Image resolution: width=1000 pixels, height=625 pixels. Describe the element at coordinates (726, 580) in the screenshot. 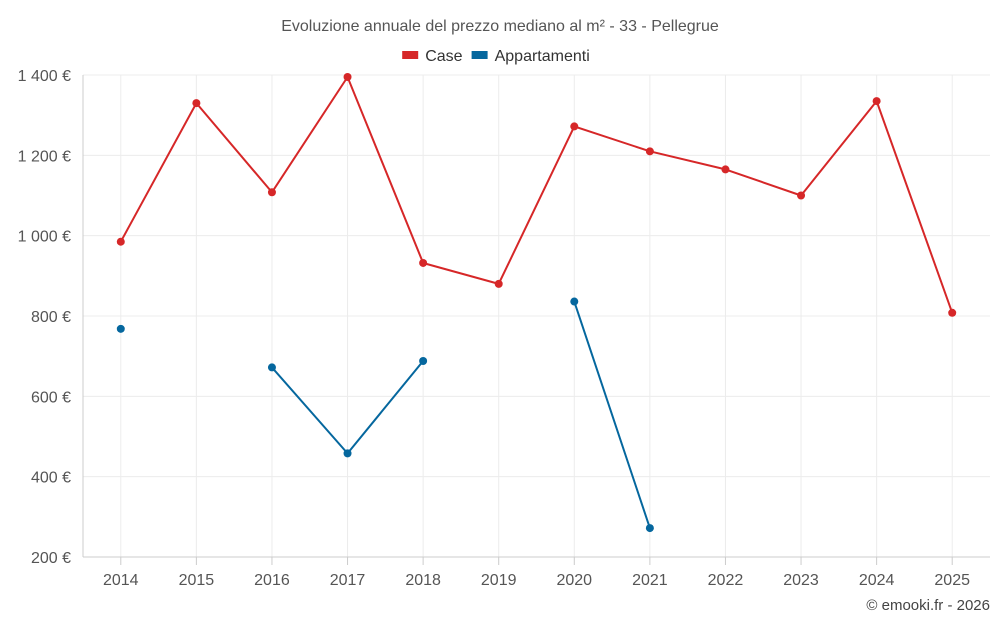

I see `x-tick-label: 2022` at that location.